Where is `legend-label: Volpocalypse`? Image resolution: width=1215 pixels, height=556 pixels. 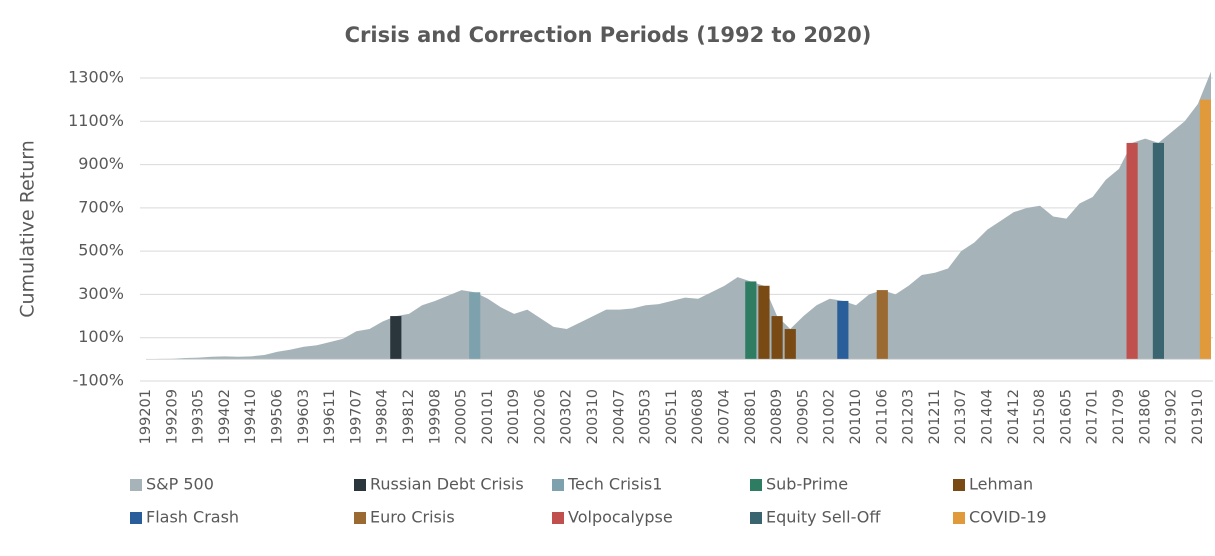
legend-label: Volpocalypse is located at coordinates (620, 517).